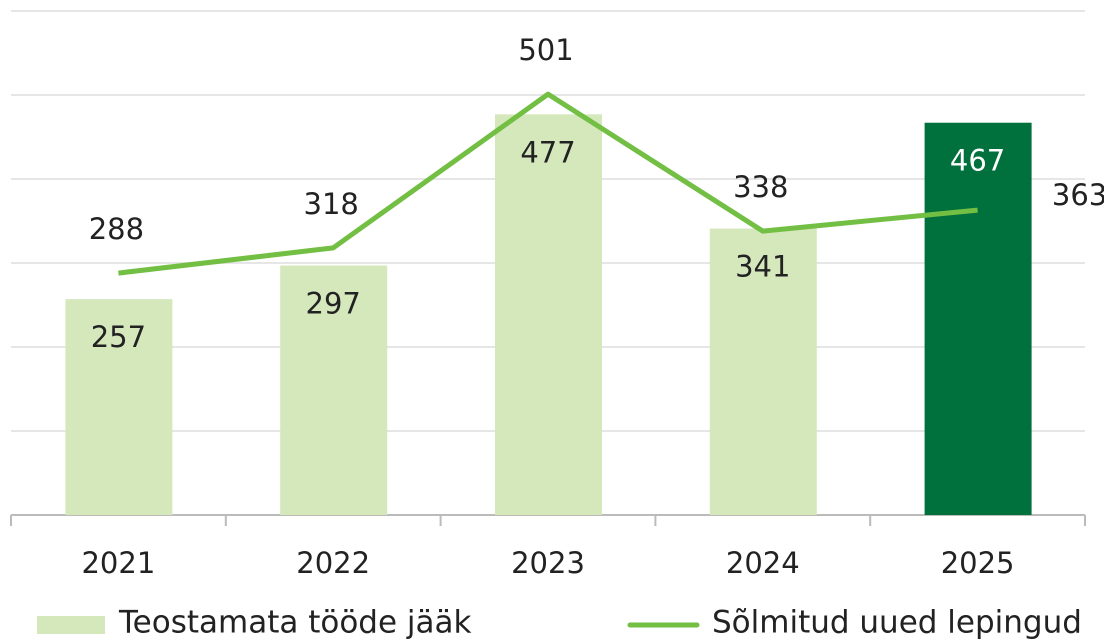 Image resolution: width=1104 pixels, height=643 pixels. What do you see at coordinates (547, 152) in the screenshot?
I see `bar-value-label: 477` at bounding box center [547, 152].